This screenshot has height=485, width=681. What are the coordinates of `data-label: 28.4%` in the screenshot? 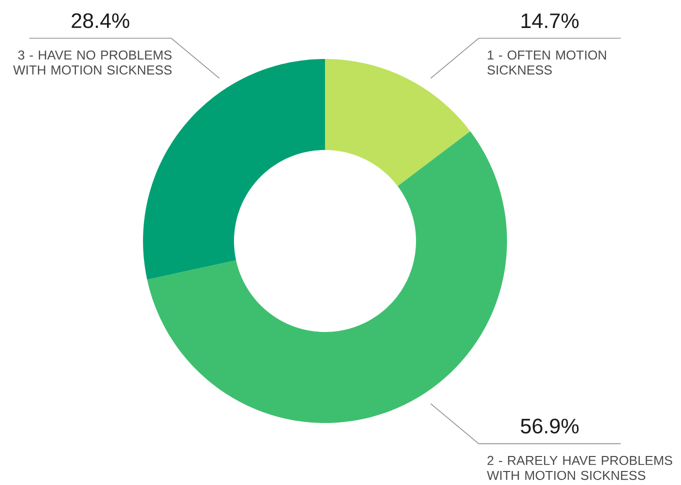 It's located at (101, 20).